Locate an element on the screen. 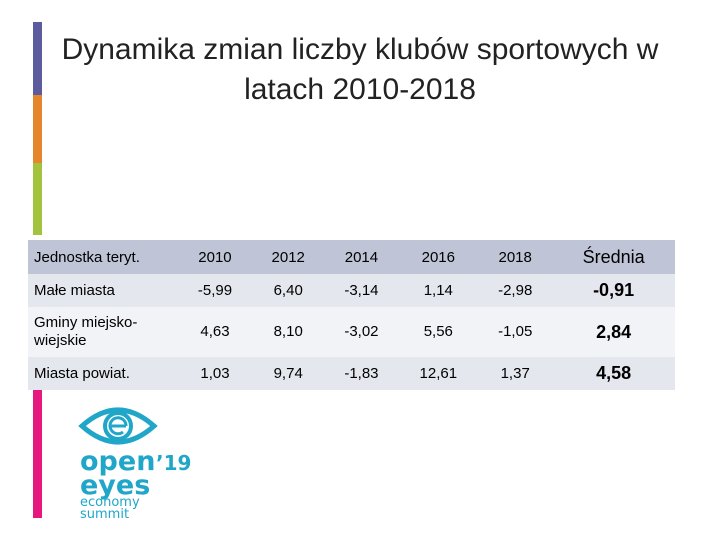 This screenshot has height=540, width=720. header-cell: 2016 is located at coordinates (438, 257).